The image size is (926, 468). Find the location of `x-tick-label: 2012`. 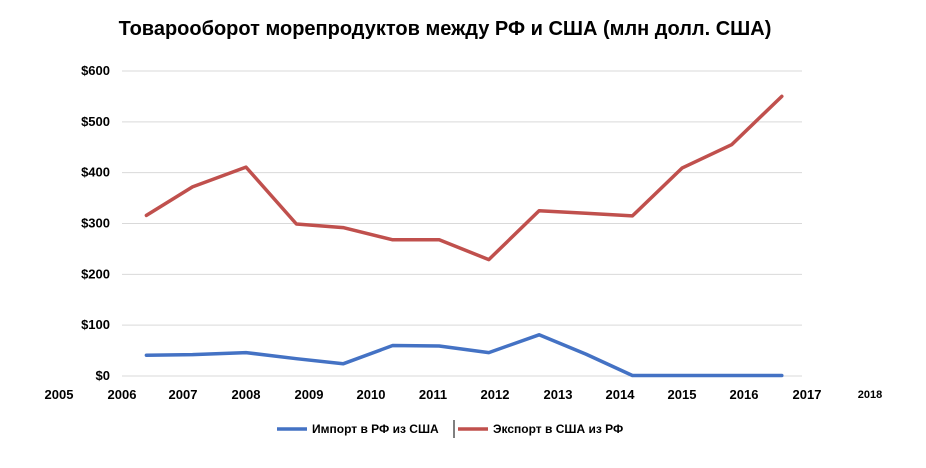

x-tick-label: 2012 is located at coordinates (495, 394).